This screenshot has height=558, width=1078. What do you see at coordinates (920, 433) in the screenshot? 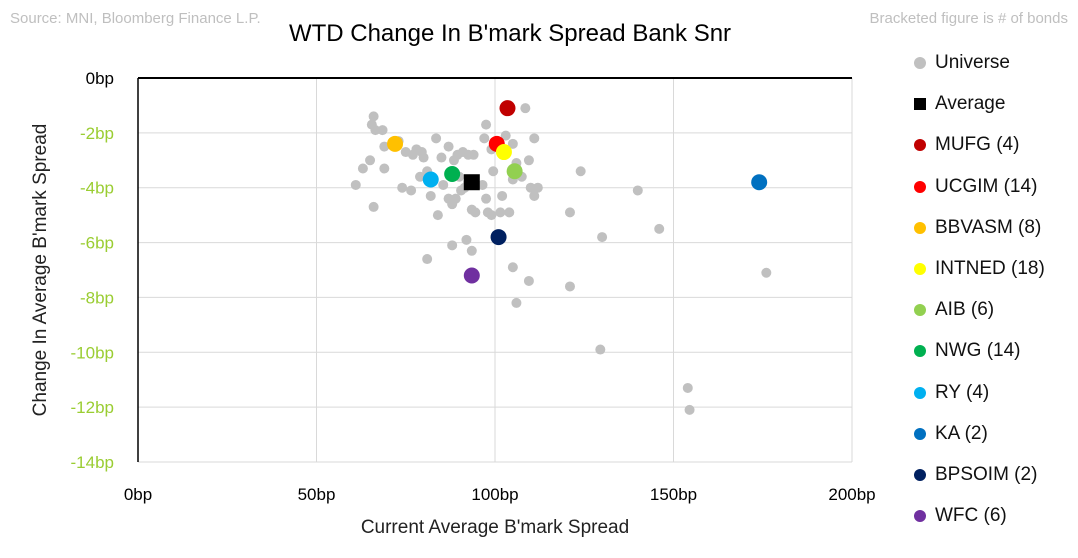
I see `legend-item-ka-marker` at bounding box center [920, 433].